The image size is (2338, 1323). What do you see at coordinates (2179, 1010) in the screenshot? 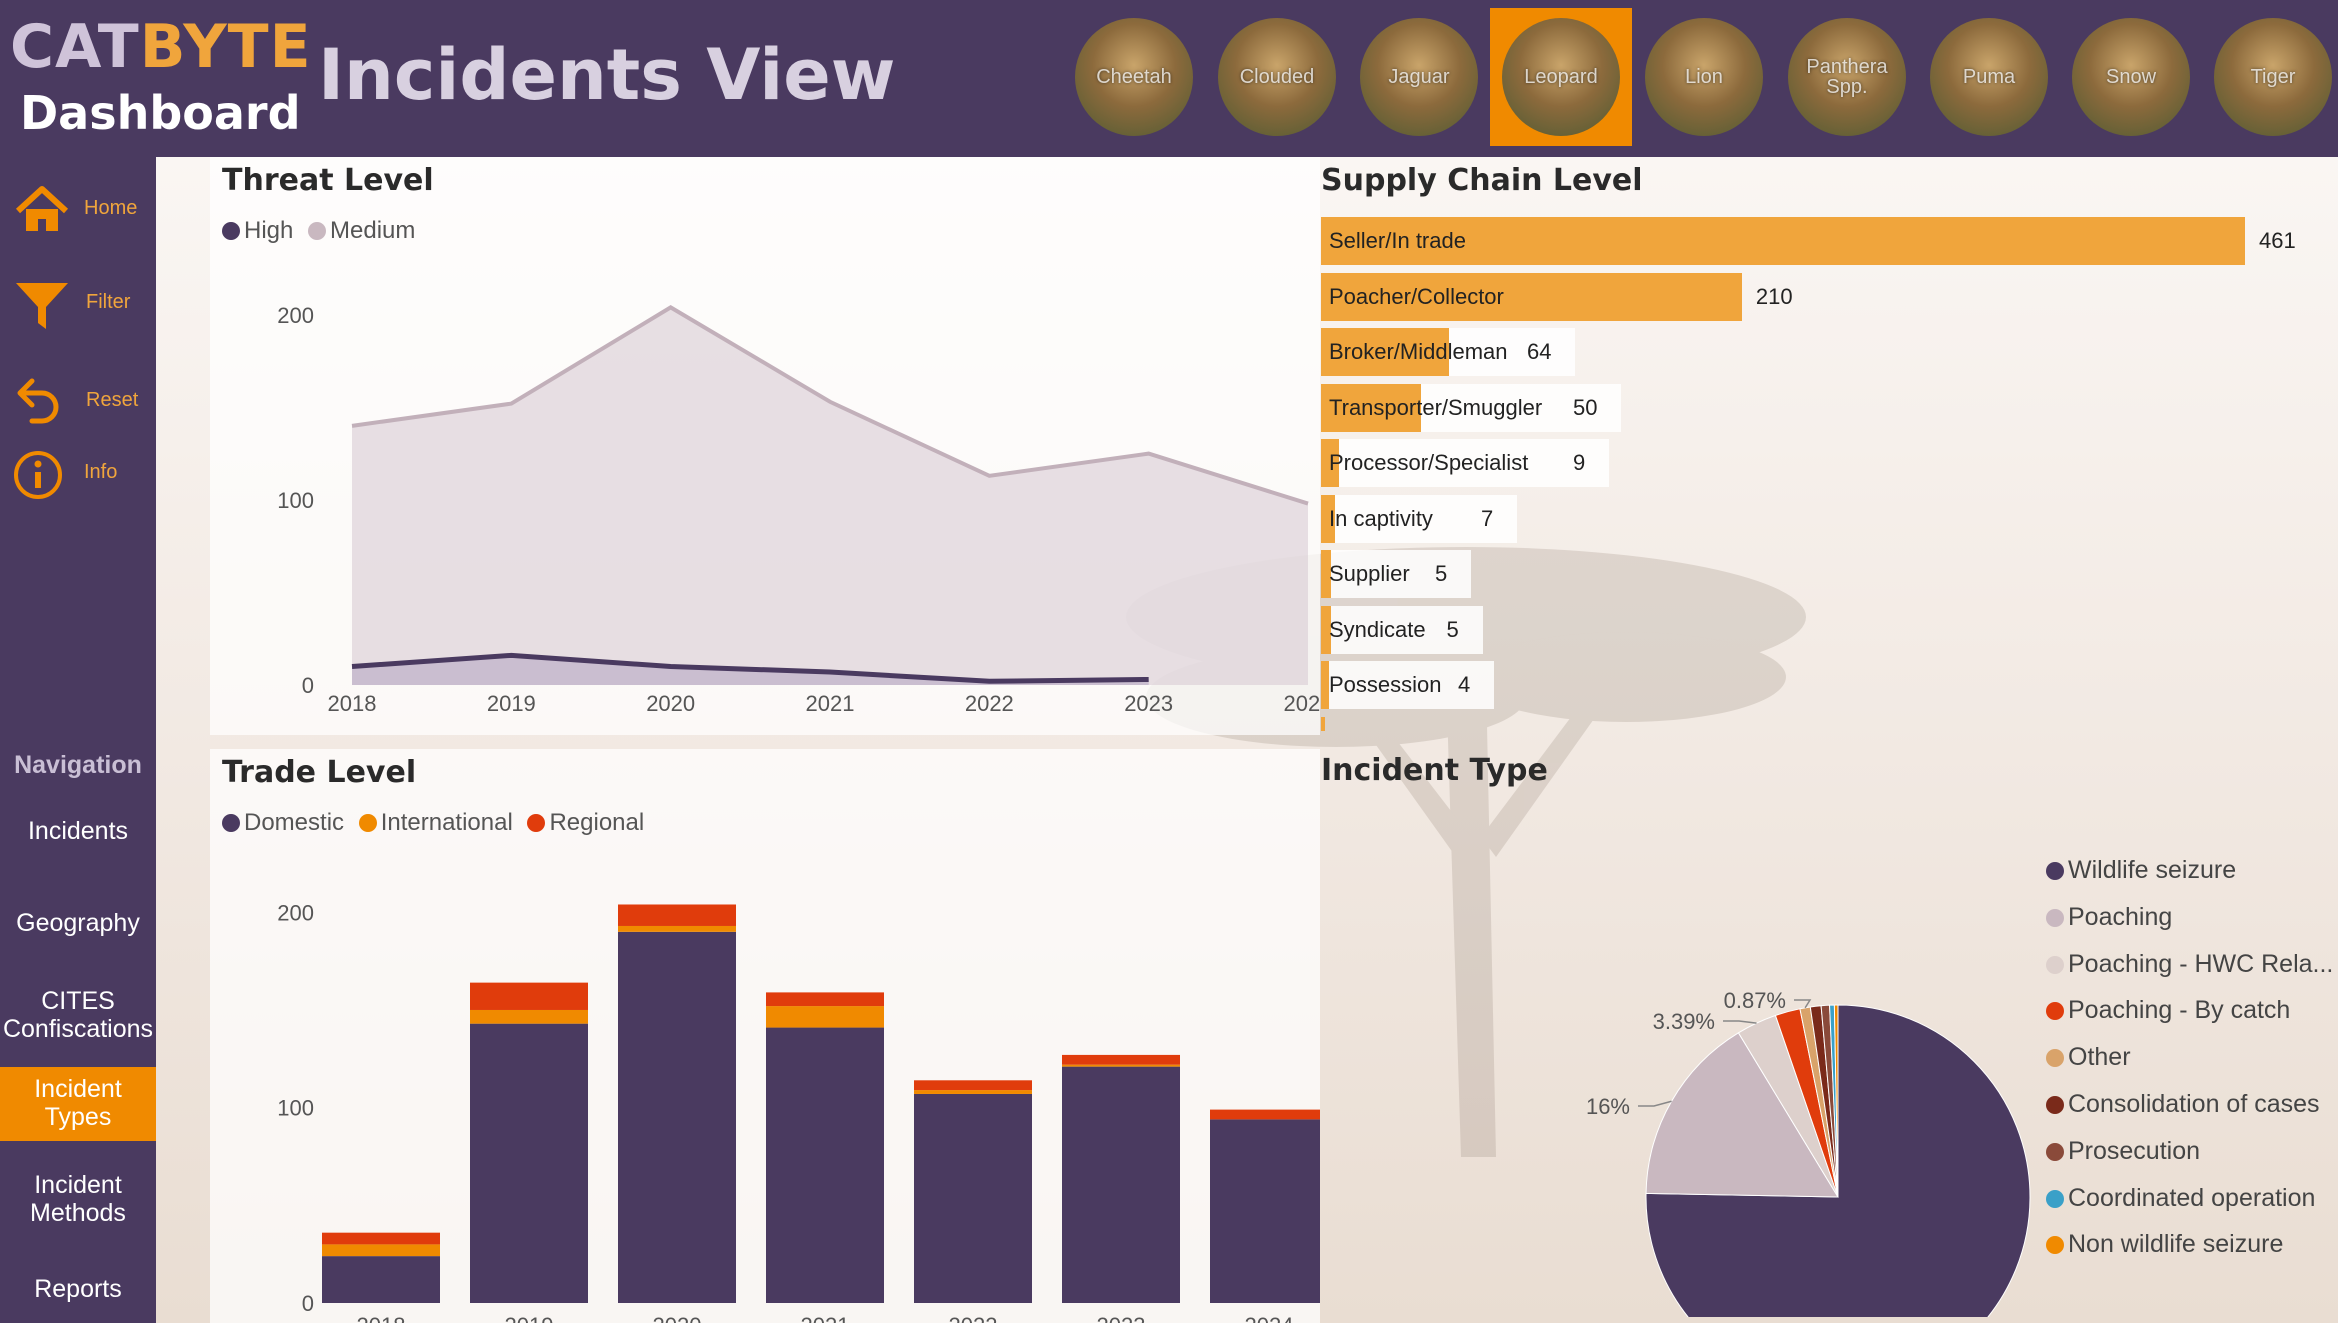
I see `pie-legend-label: Poaching - By catch` at bounding box center [2179, 1010].